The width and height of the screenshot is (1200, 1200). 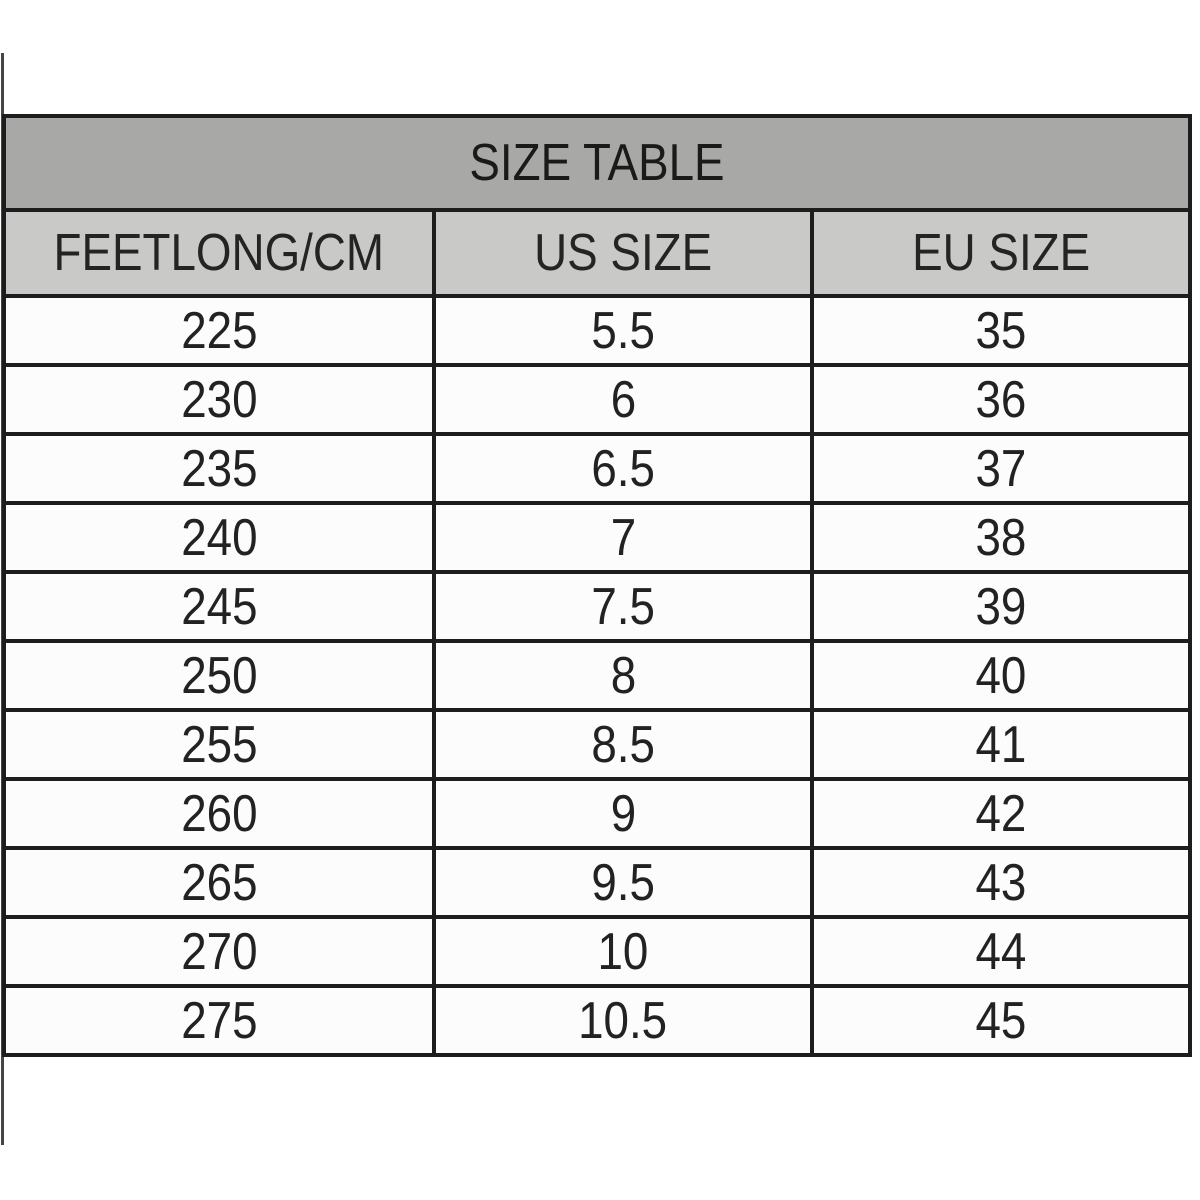 I want to click on cell-value: 8.5, so click(x=623, y=744).